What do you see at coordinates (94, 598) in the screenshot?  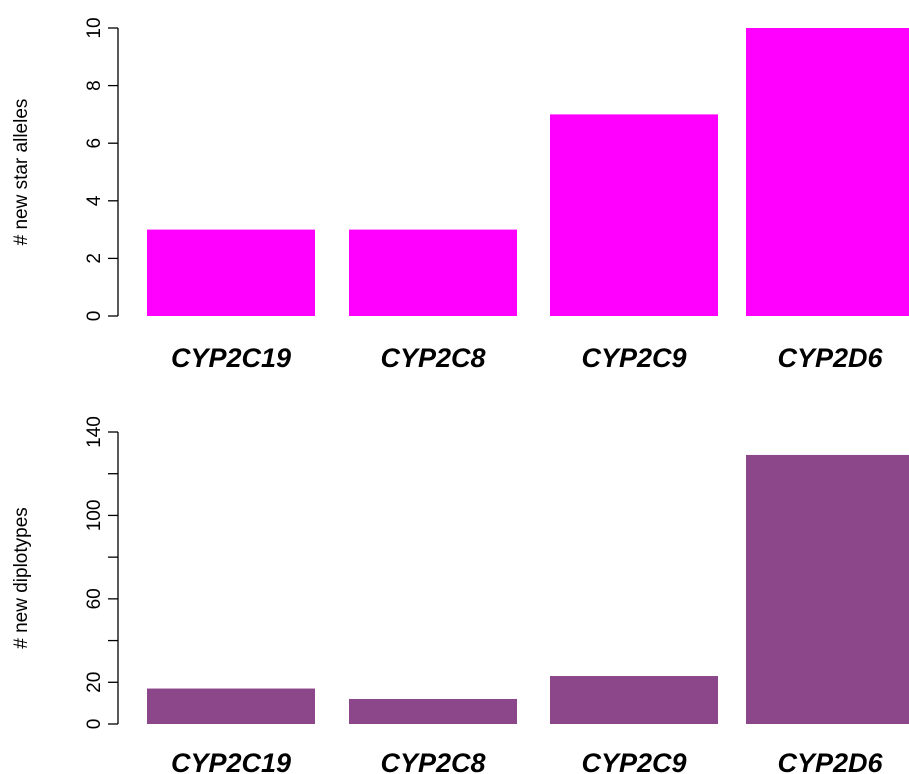 I see `y-tick-label: 60` at bounding box center [94, 598].